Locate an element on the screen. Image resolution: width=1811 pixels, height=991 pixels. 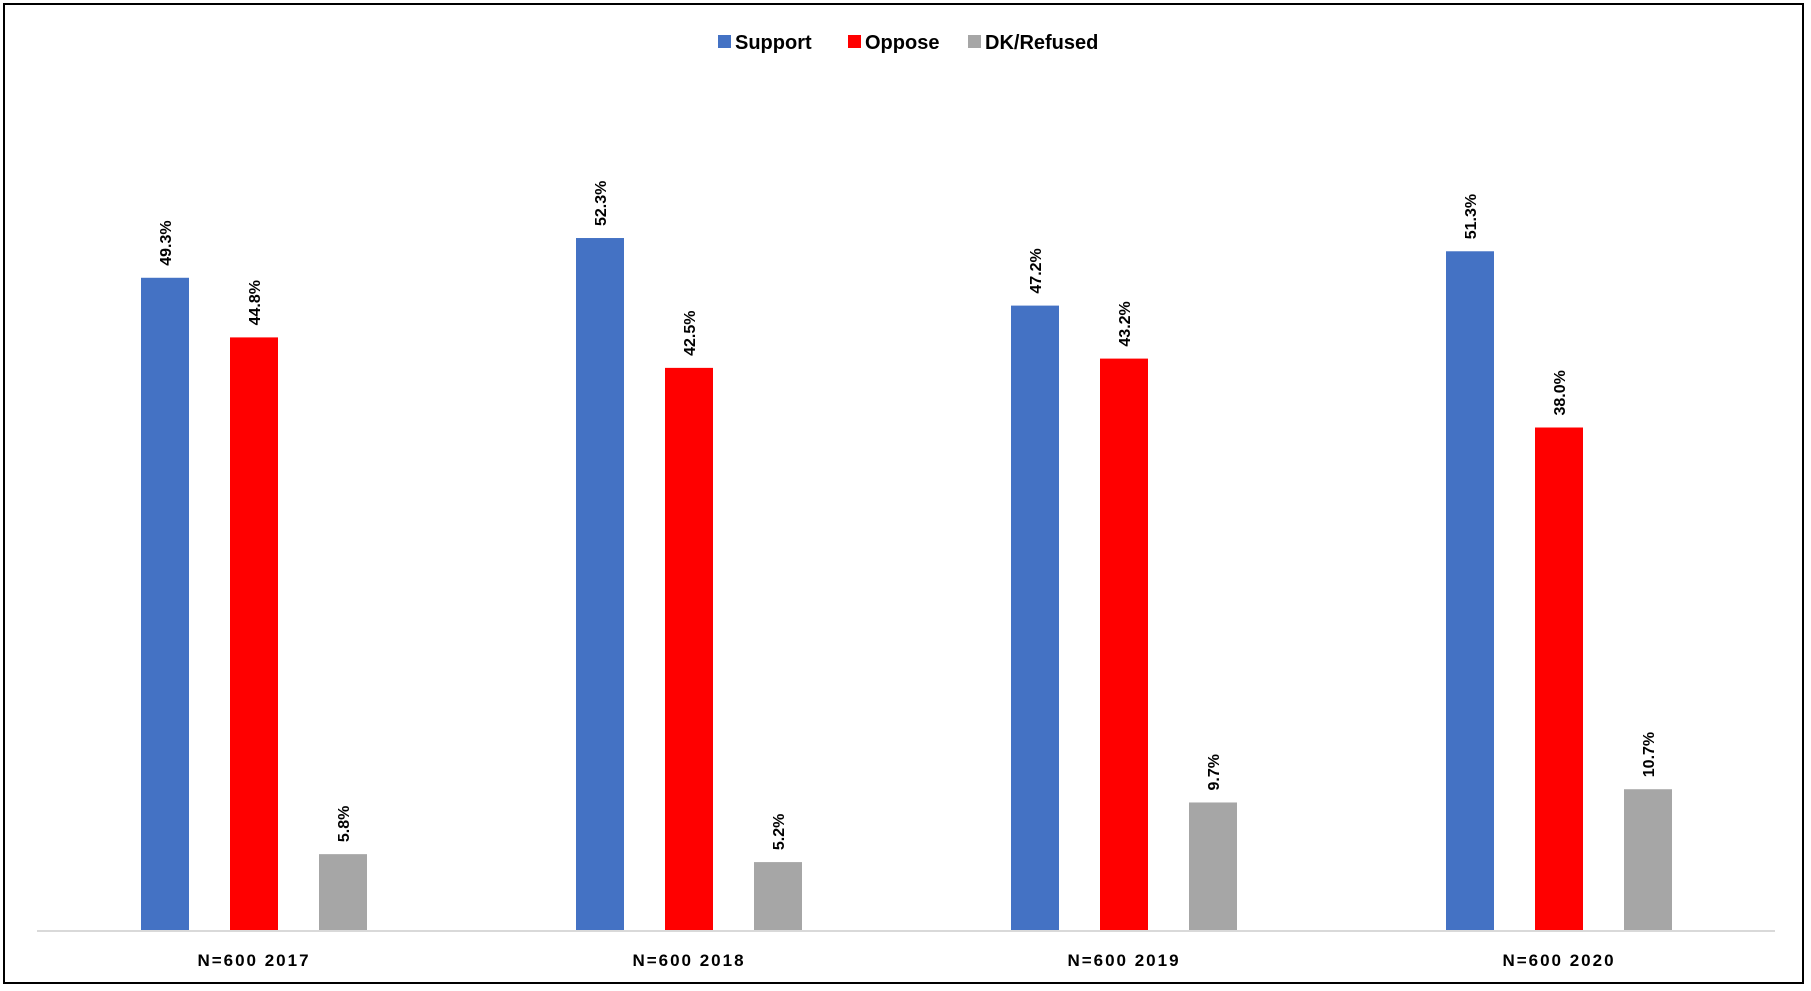
data-label-support-1: 49.3% is located at coordinates (166, 242).